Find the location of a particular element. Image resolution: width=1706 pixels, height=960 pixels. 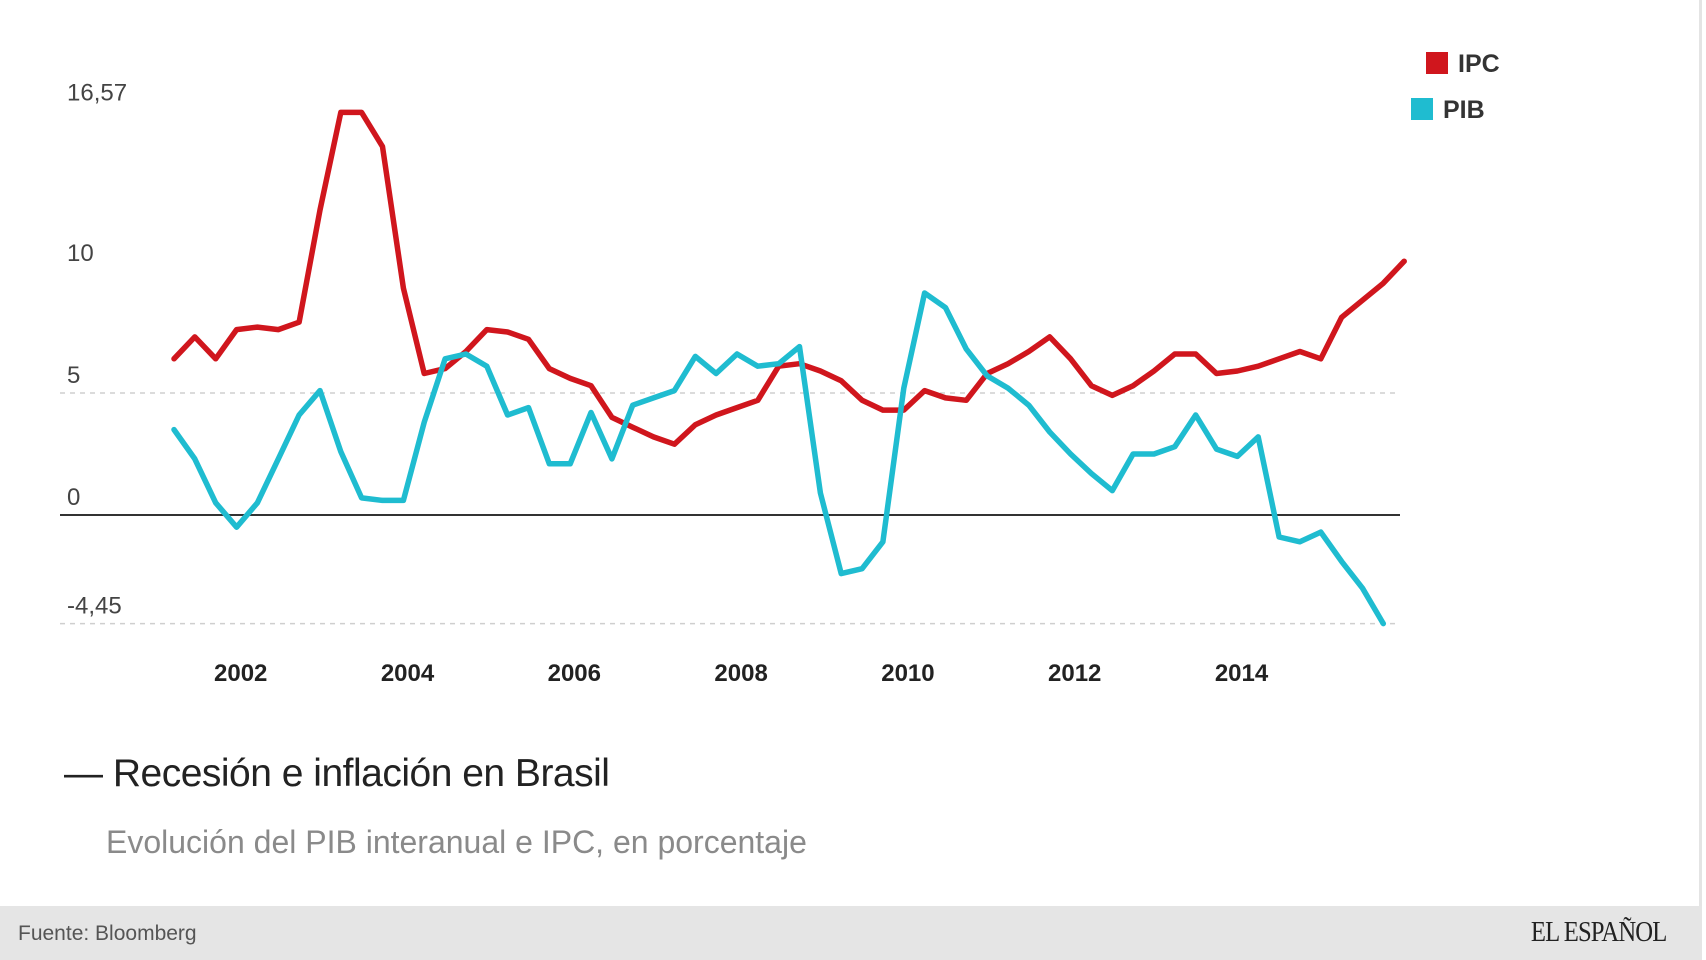

x-tick-label: 2002 is located at coordinates (240, 673).